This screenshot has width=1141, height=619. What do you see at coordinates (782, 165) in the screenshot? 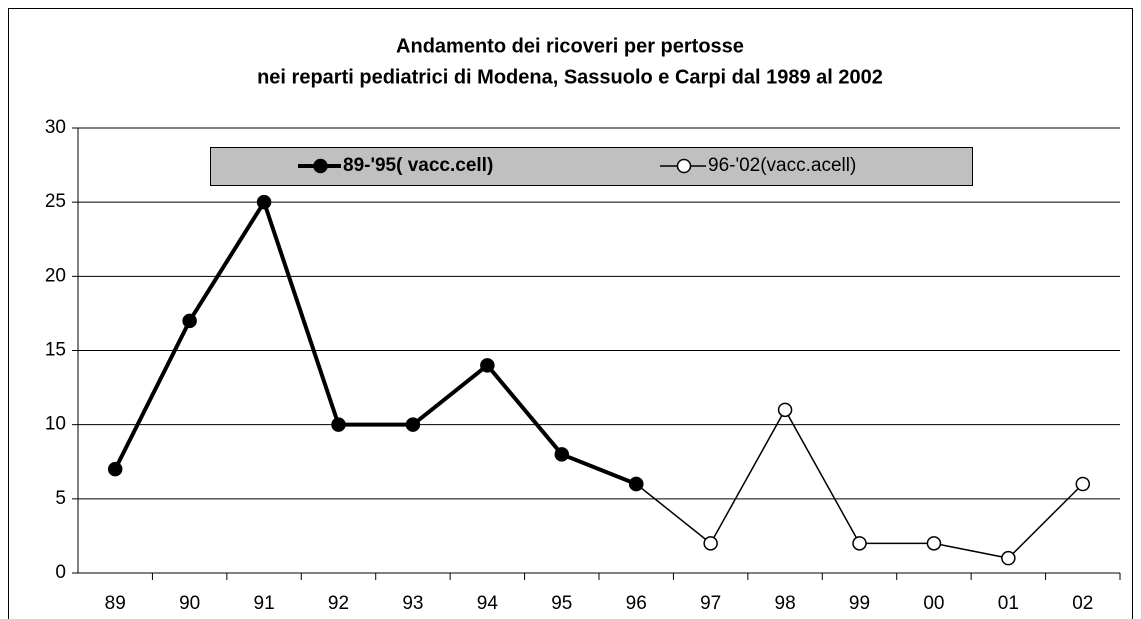
I see `legend-label: 96-'02(vacc.acell)` at bounding box center [782, 165].